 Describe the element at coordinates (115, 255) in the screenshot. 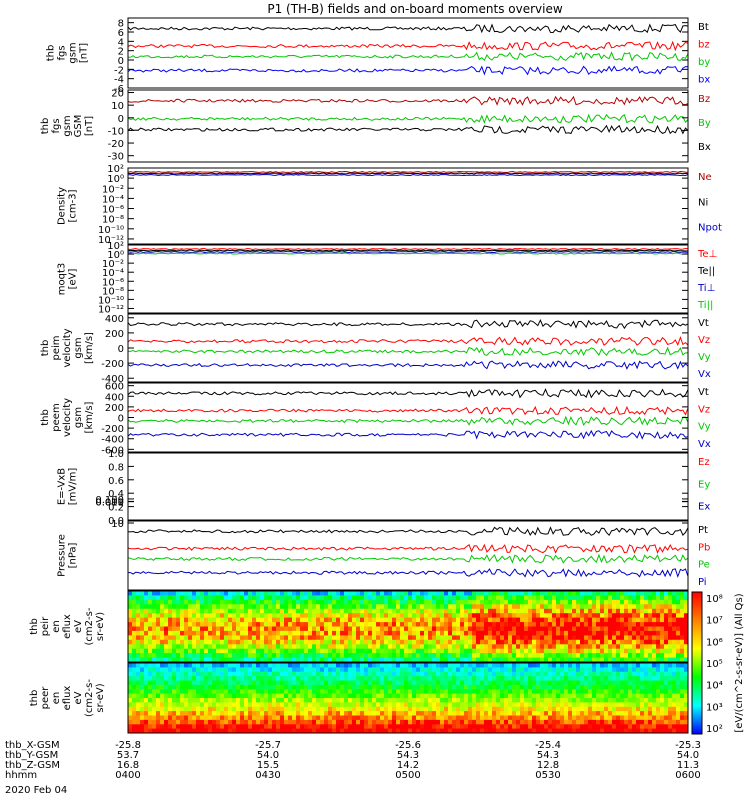

I see `y-tick-label: 10⁰` at that location.